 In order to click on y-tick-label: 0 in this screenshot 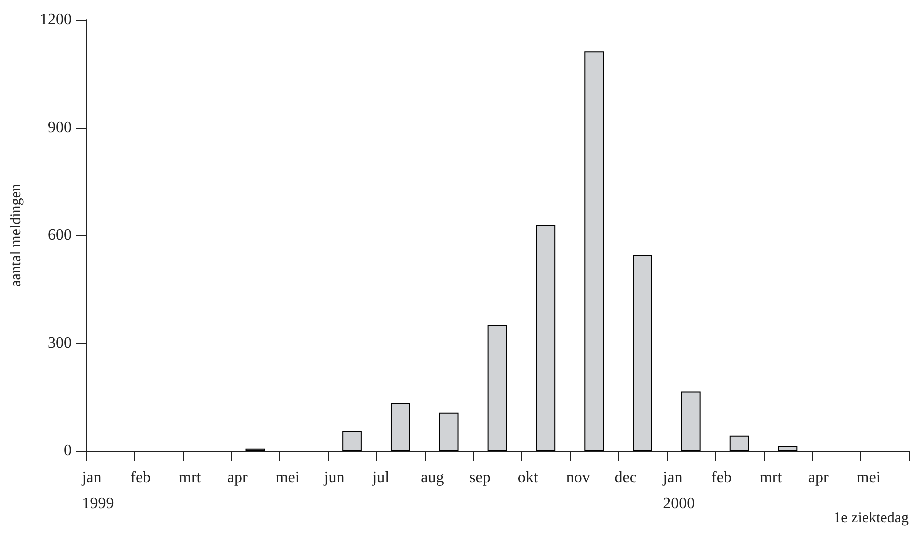, I will do `click(68, 451)`.